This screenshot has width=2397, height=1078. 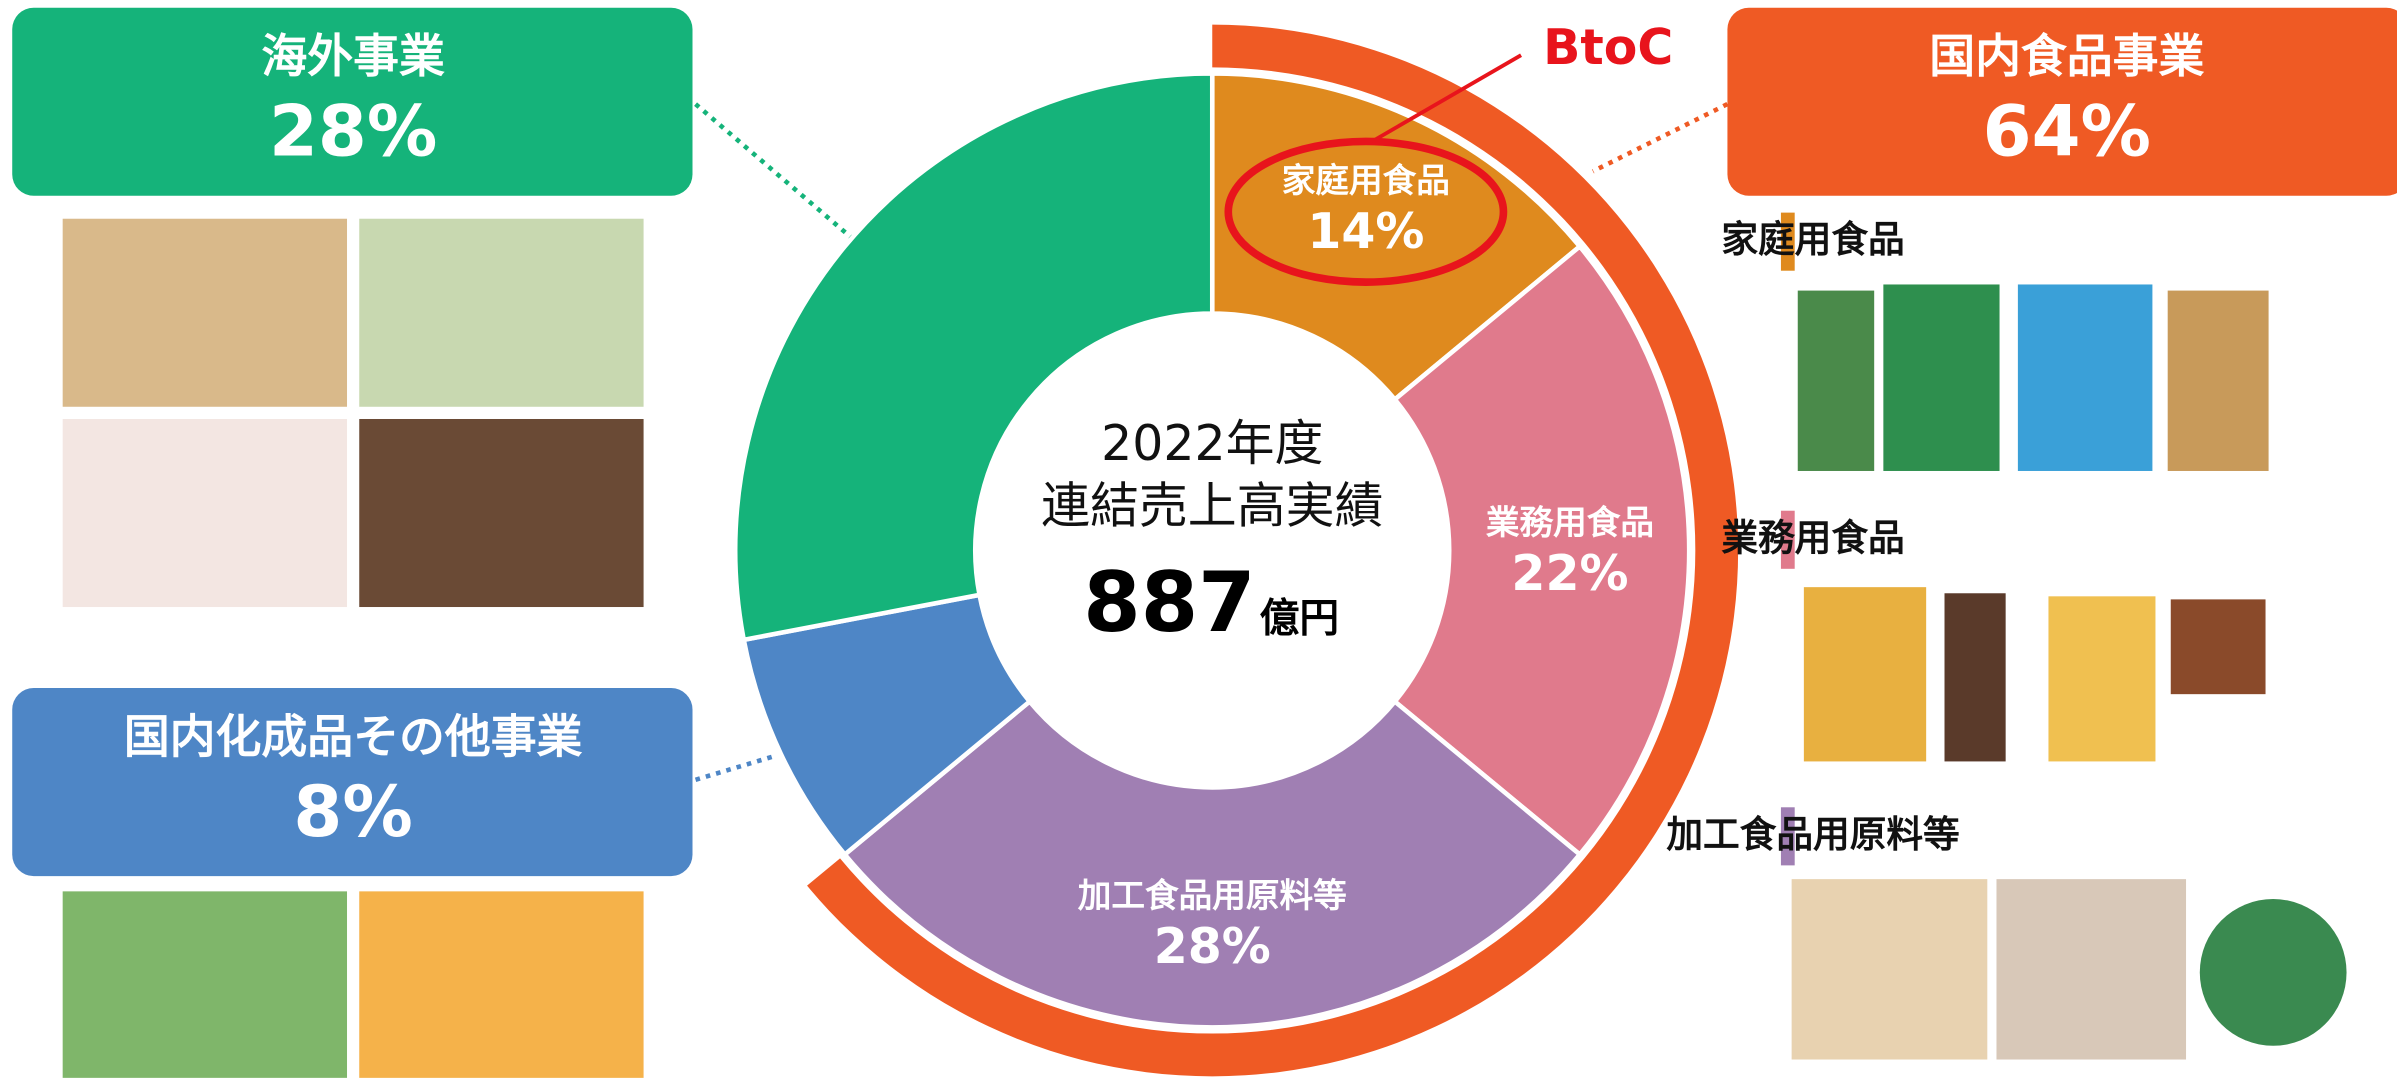 What do you see at coordinates (501, 312) in the screenshot?
I see `photo-vegetables` at bounding box center [501, 312].